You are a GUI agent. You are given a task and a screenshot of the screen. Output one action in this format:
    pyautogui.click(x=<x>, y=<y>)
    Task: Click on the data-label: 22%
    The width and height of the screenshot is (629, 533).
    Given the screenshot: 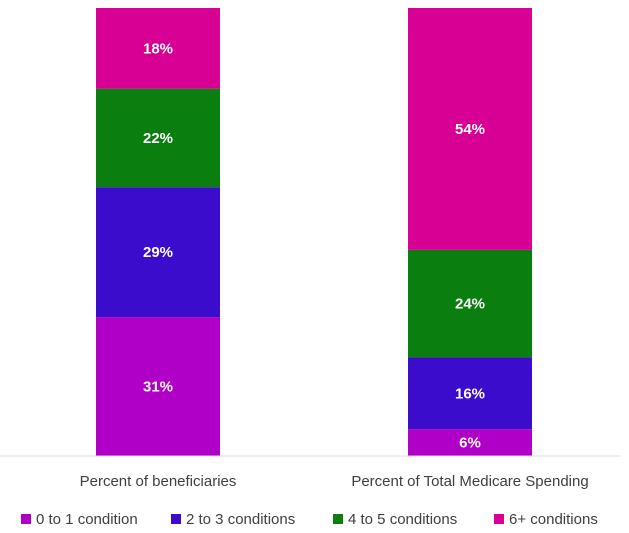 What is the action you would take?
    pyautogui.click(x=158, y=138)
    